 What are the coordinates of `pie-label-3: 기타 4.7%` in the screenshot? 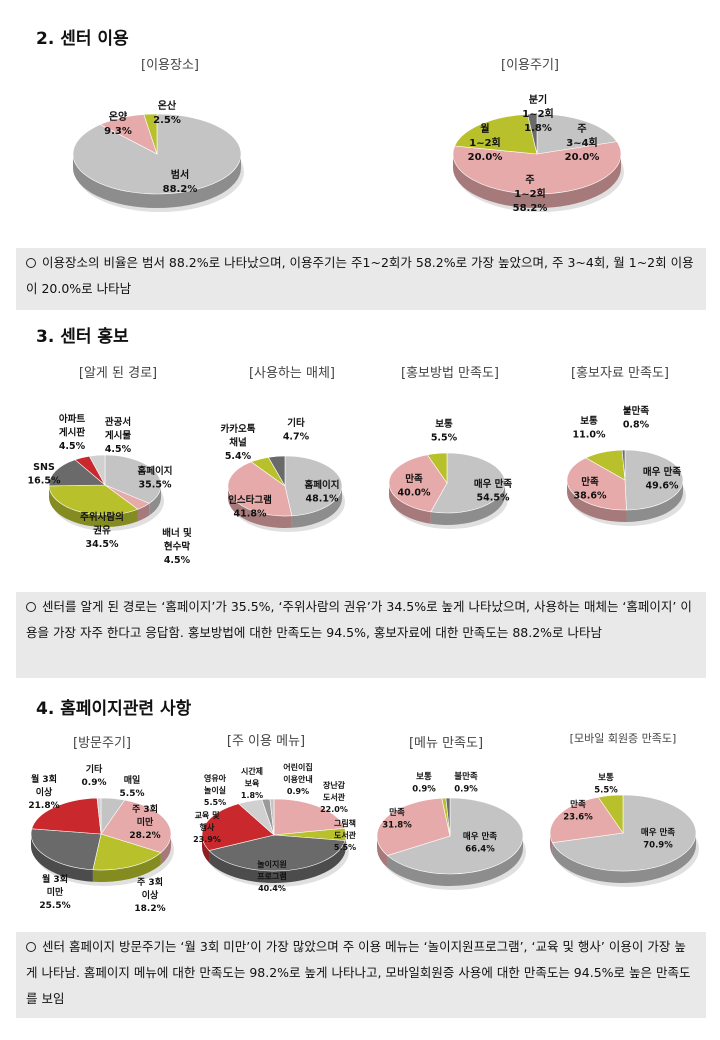 It's located at (296, 430).